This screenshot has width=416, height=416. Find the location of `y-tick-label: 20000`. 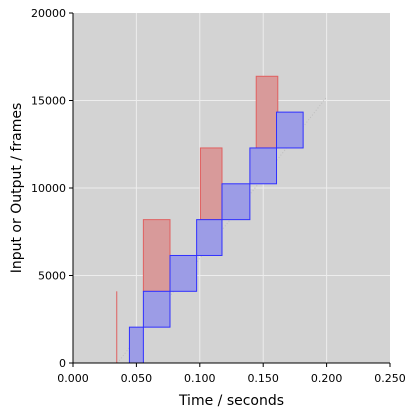

y-tick-label: 20000 is located at coordinates (48, 13).